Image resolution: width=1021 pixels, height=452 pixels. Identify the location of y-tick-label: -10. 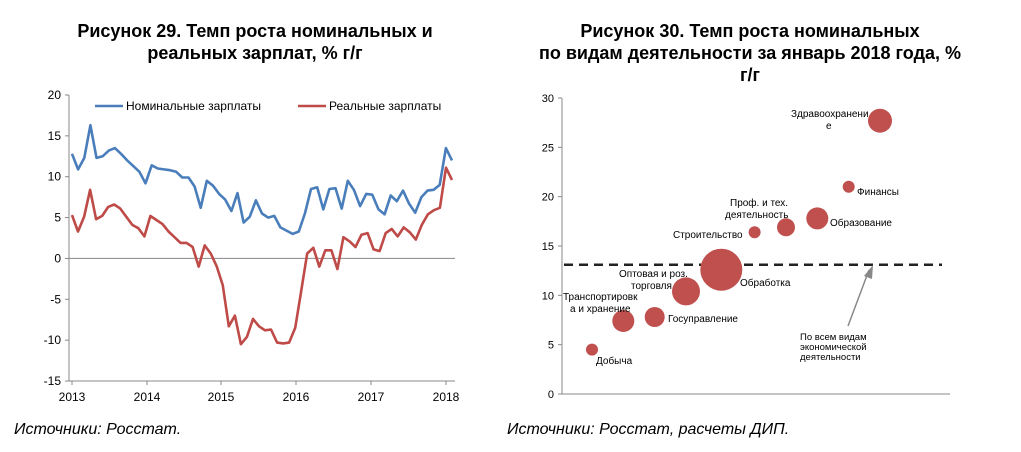
(53, 340).